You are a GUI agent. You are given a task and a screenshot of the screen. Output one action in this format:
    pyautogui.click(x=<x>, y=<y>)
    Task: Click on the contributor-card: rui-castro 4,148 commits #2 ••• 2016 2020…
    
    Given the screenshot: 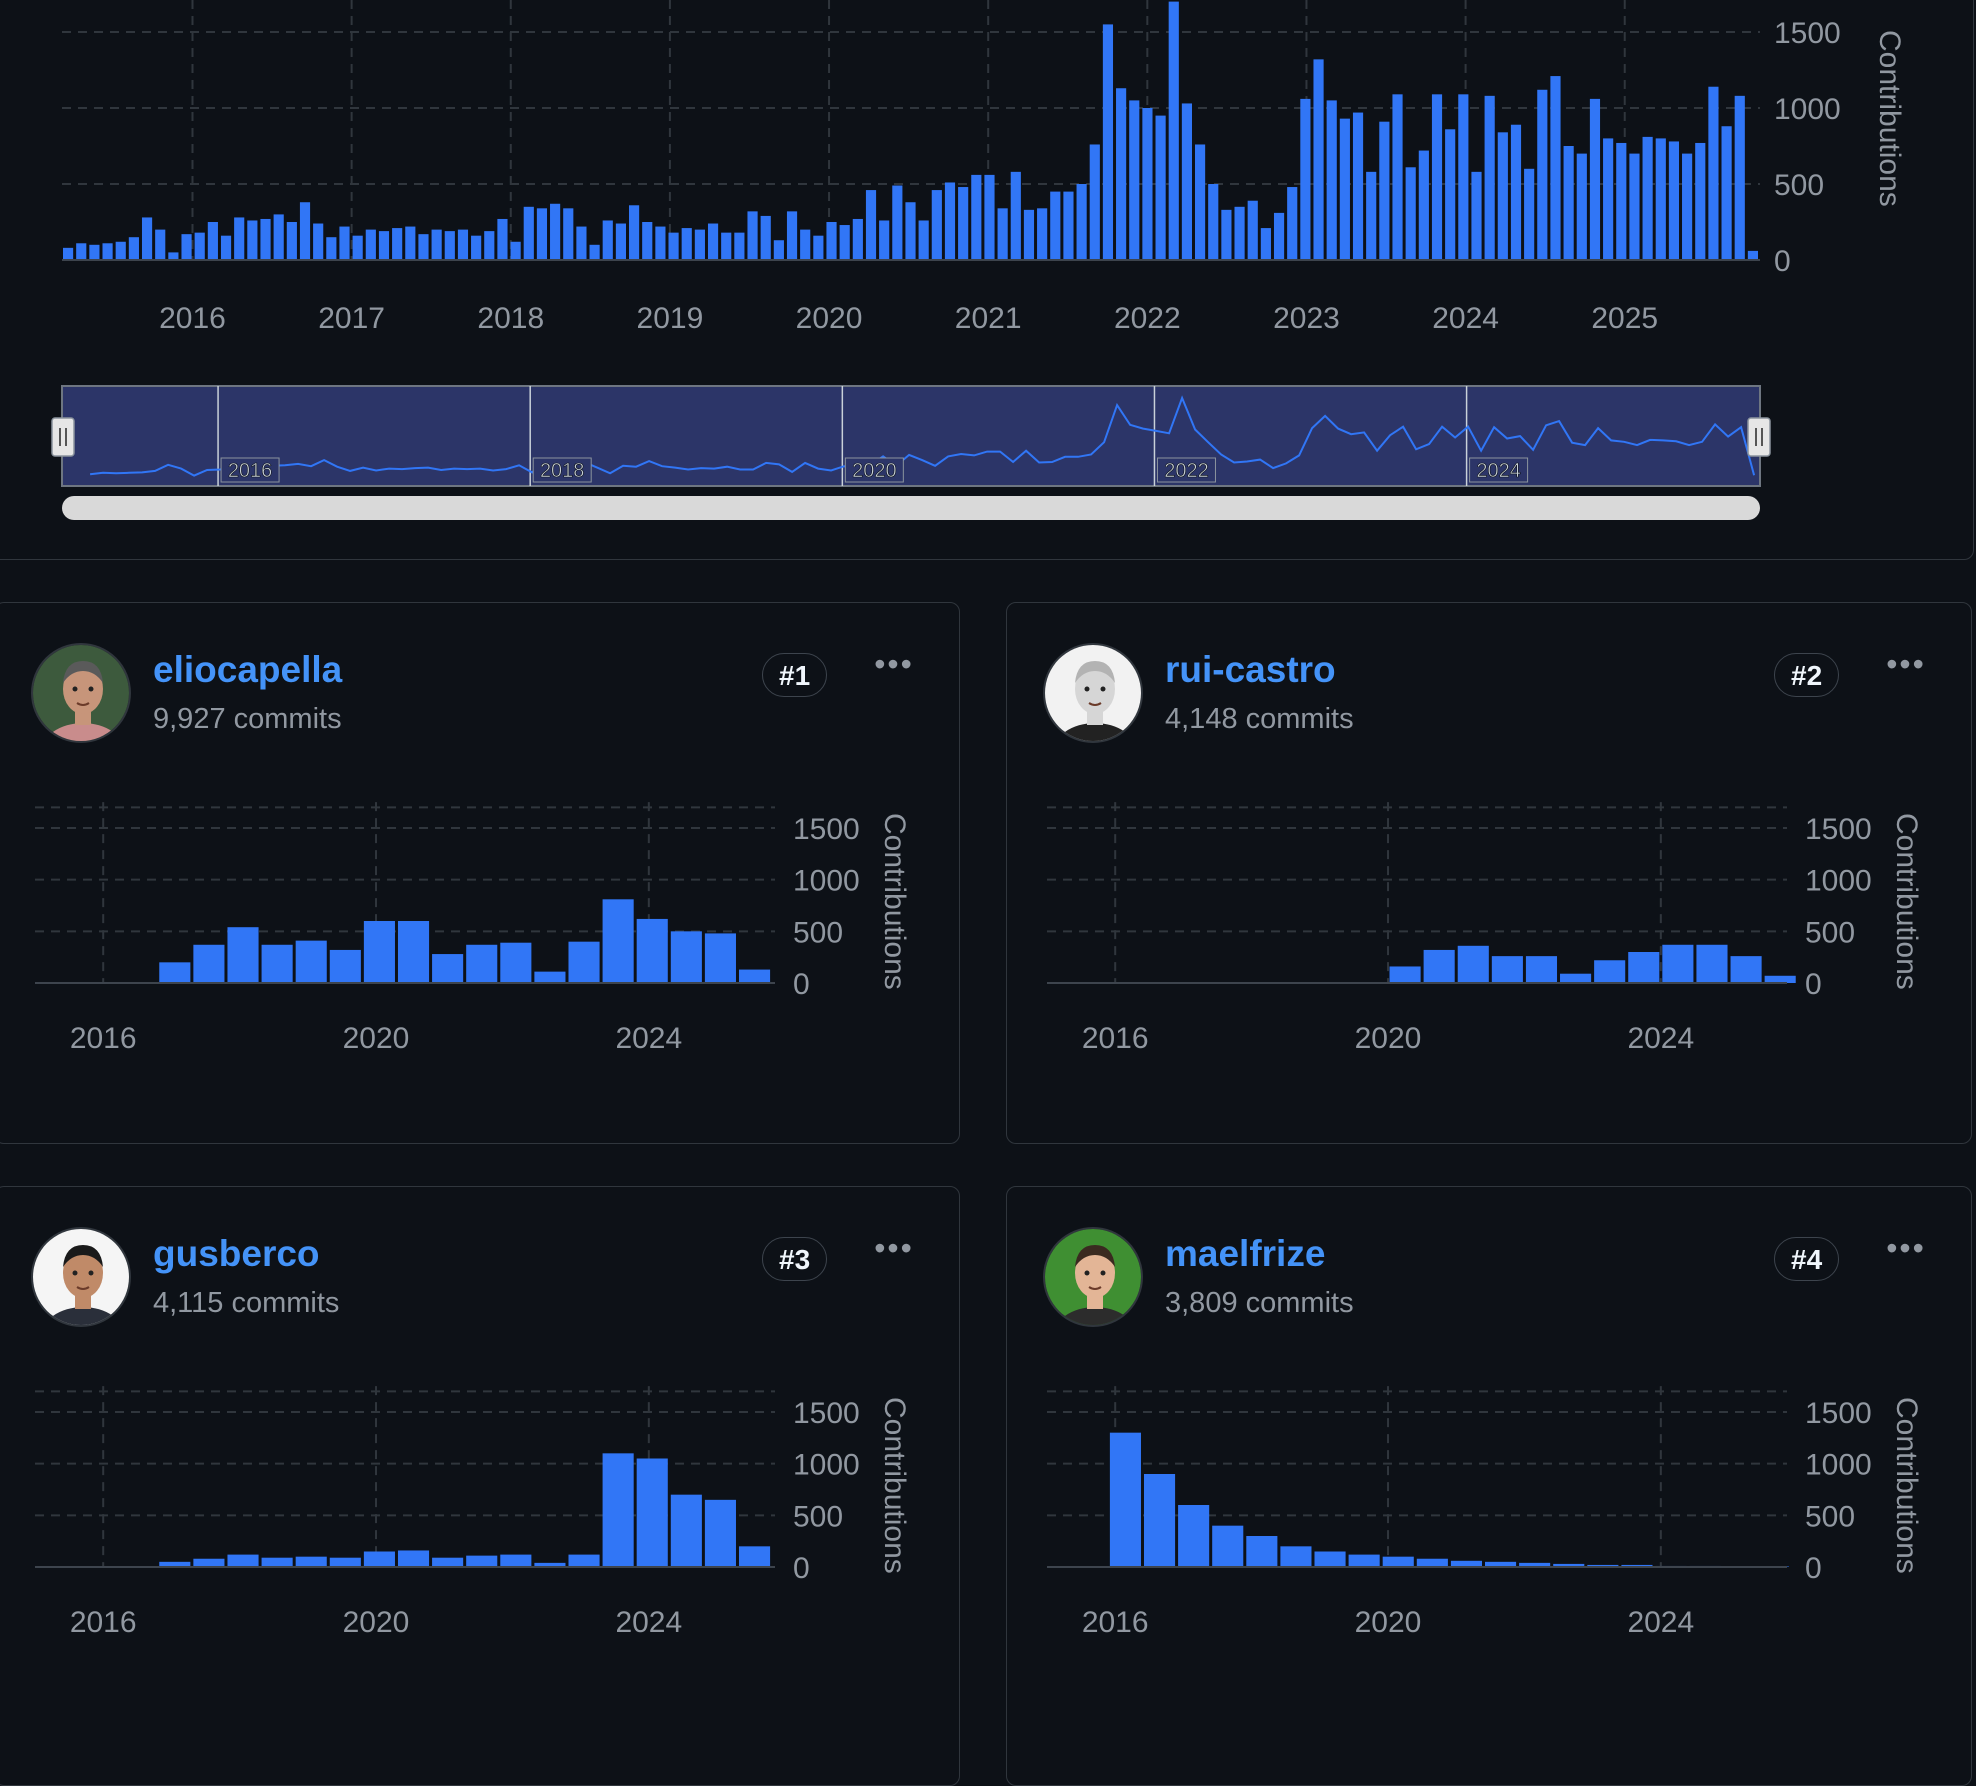 What is the action you would take?
    pyautogui.click(x=1489, y=873)
    